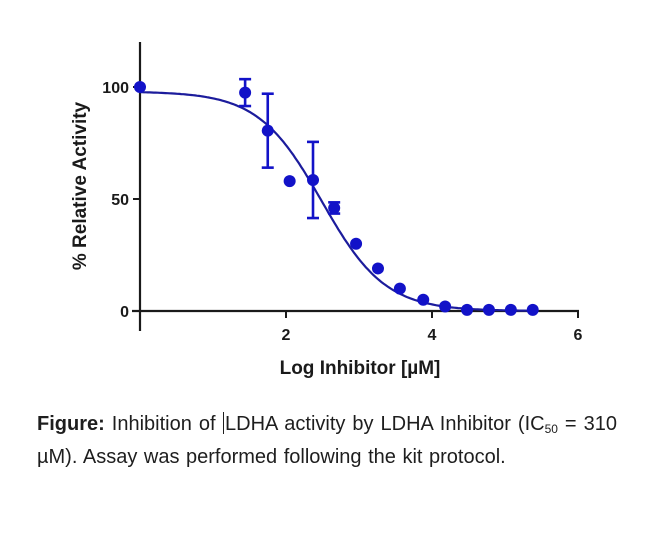  What do you see at coordinates (551, 429) in the screenshot?
I see `caption-subscript: 50` at bounding box center [551, 429].